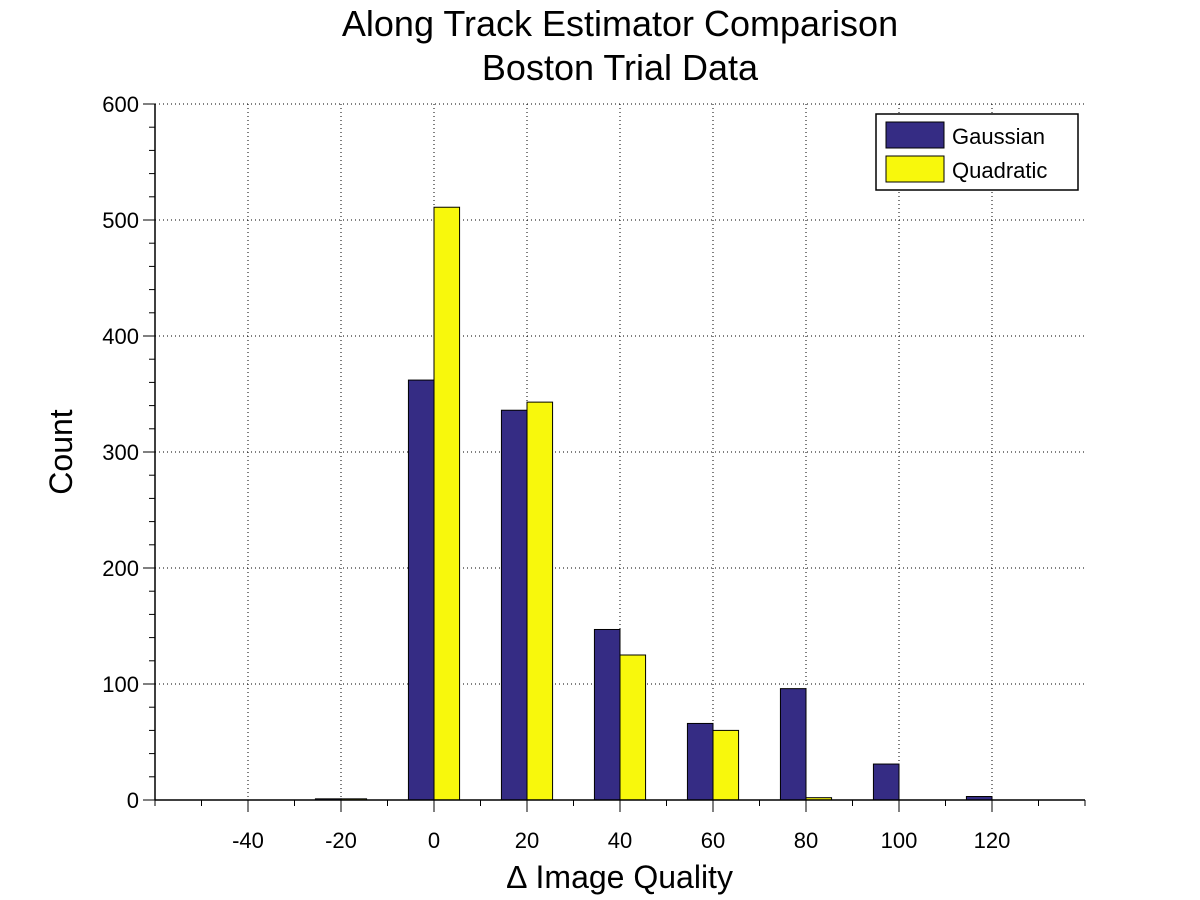  What do you see at coordinates (248, 840) in the screenshot?
I see `x-tick-label: -40` at bounding box center [248, 840].